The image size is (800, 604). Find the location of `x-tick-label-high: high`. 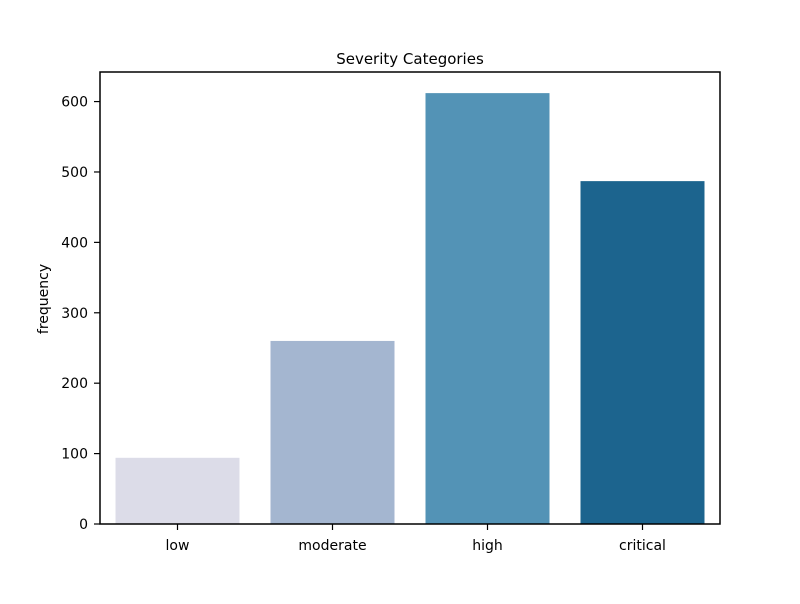

x-tick-label-high: high is located at coordinates (487, 546).